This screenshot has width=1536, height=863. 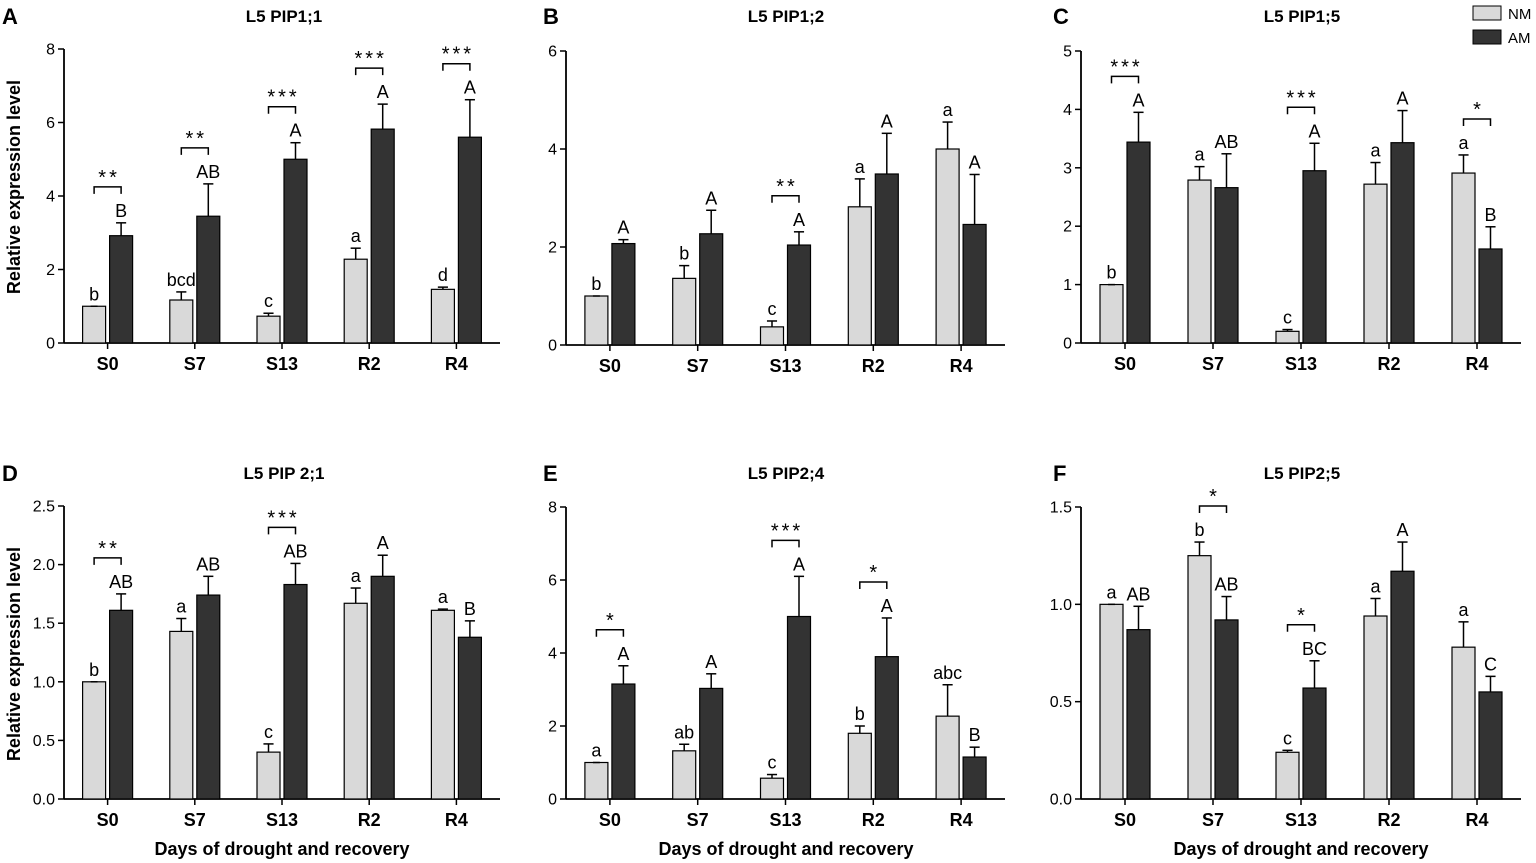 I want to click on panel-letter-b: B, so click(x=551, y=16).